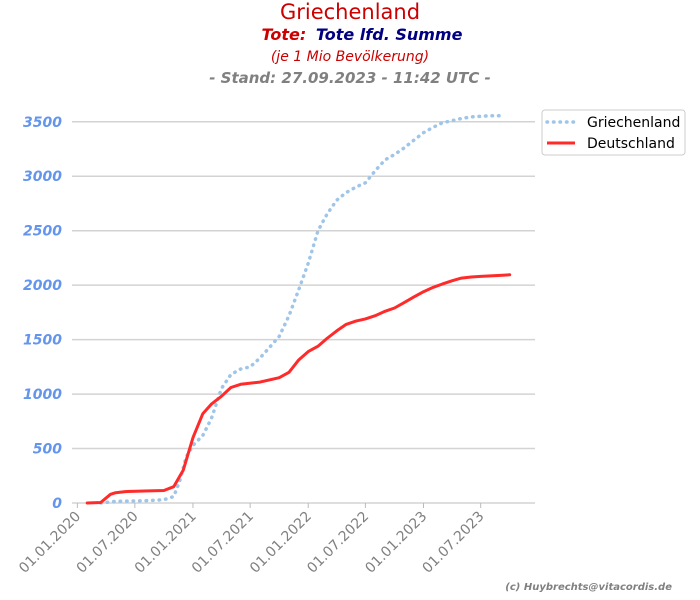  I want to click on legend: Griechenland Deutschland, so click(613, 132).